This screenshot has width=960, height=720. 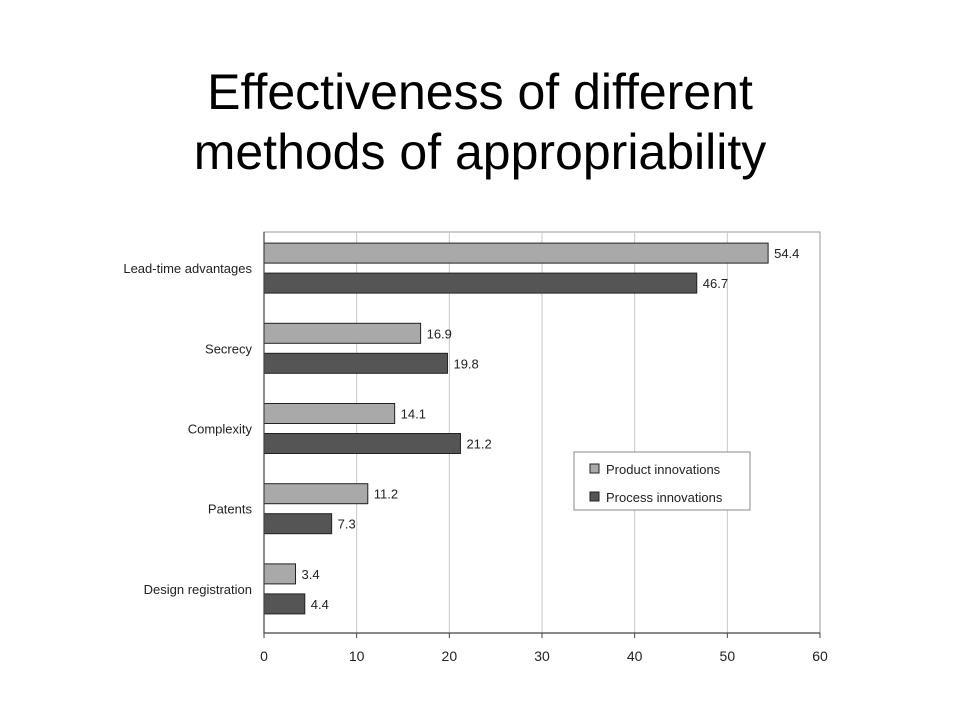 I want to click on value-label: 7.3, so click(x=347, y=524).